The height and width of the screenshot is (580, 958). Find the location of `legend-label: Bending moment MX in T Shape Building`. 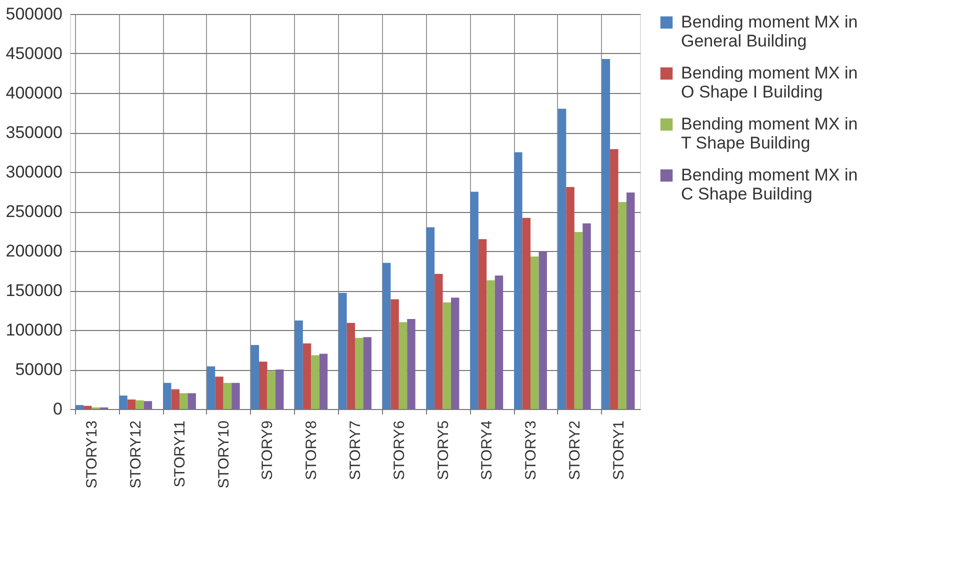

legend-label: Bending moment MX in T Shape Building is located at coordinates (769, 133).